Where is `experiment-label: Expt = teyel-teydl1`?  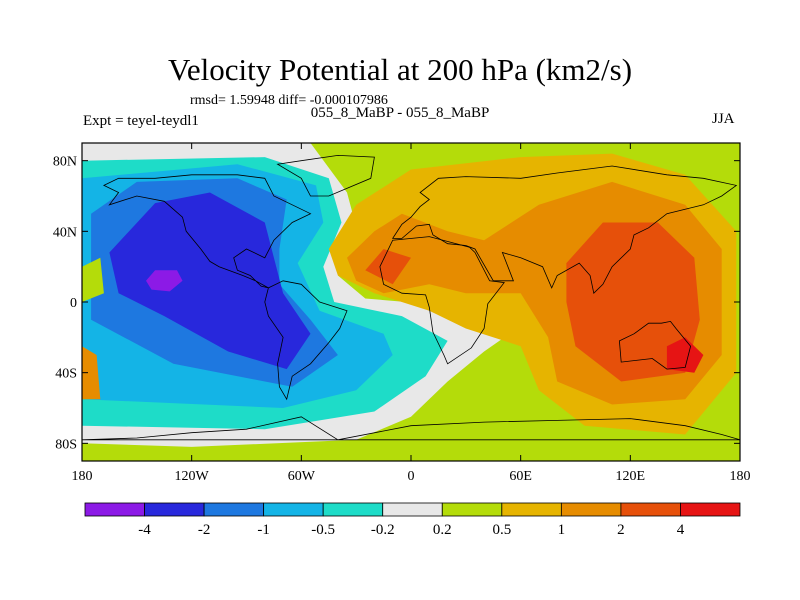
experiment-label: Expt = teyel-teydl1 is located at coordinates (141, 121).